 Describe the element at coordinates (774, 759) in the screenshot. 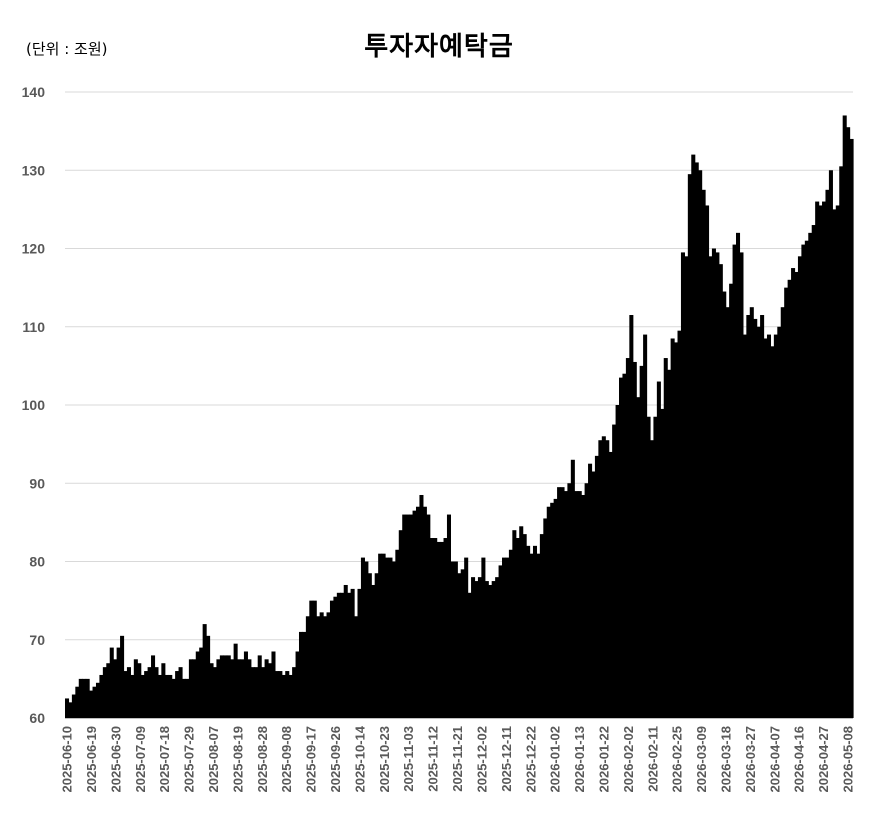

I see `x-tick-label: 2026-04-07` at that location.